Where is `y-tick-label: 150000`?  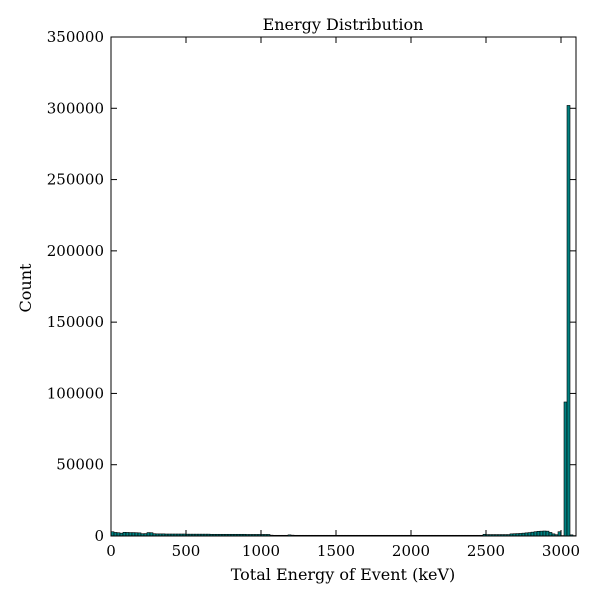 y-tick-label: 150000 is located at coordinates (75, 322).